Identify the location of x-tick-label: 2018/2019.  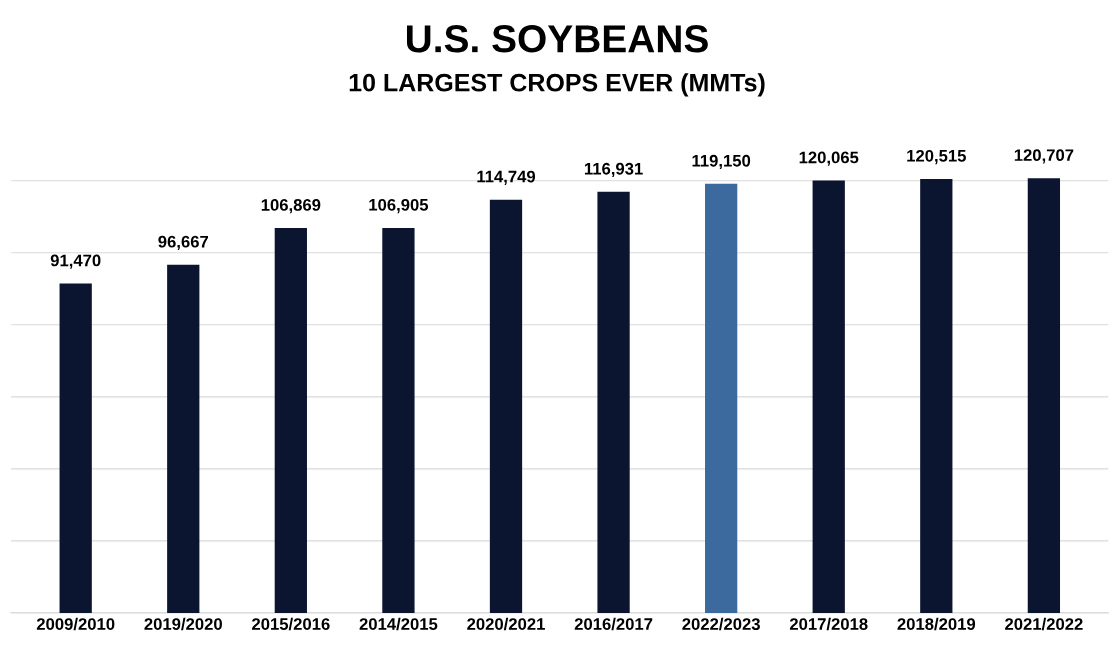
(936, 624).